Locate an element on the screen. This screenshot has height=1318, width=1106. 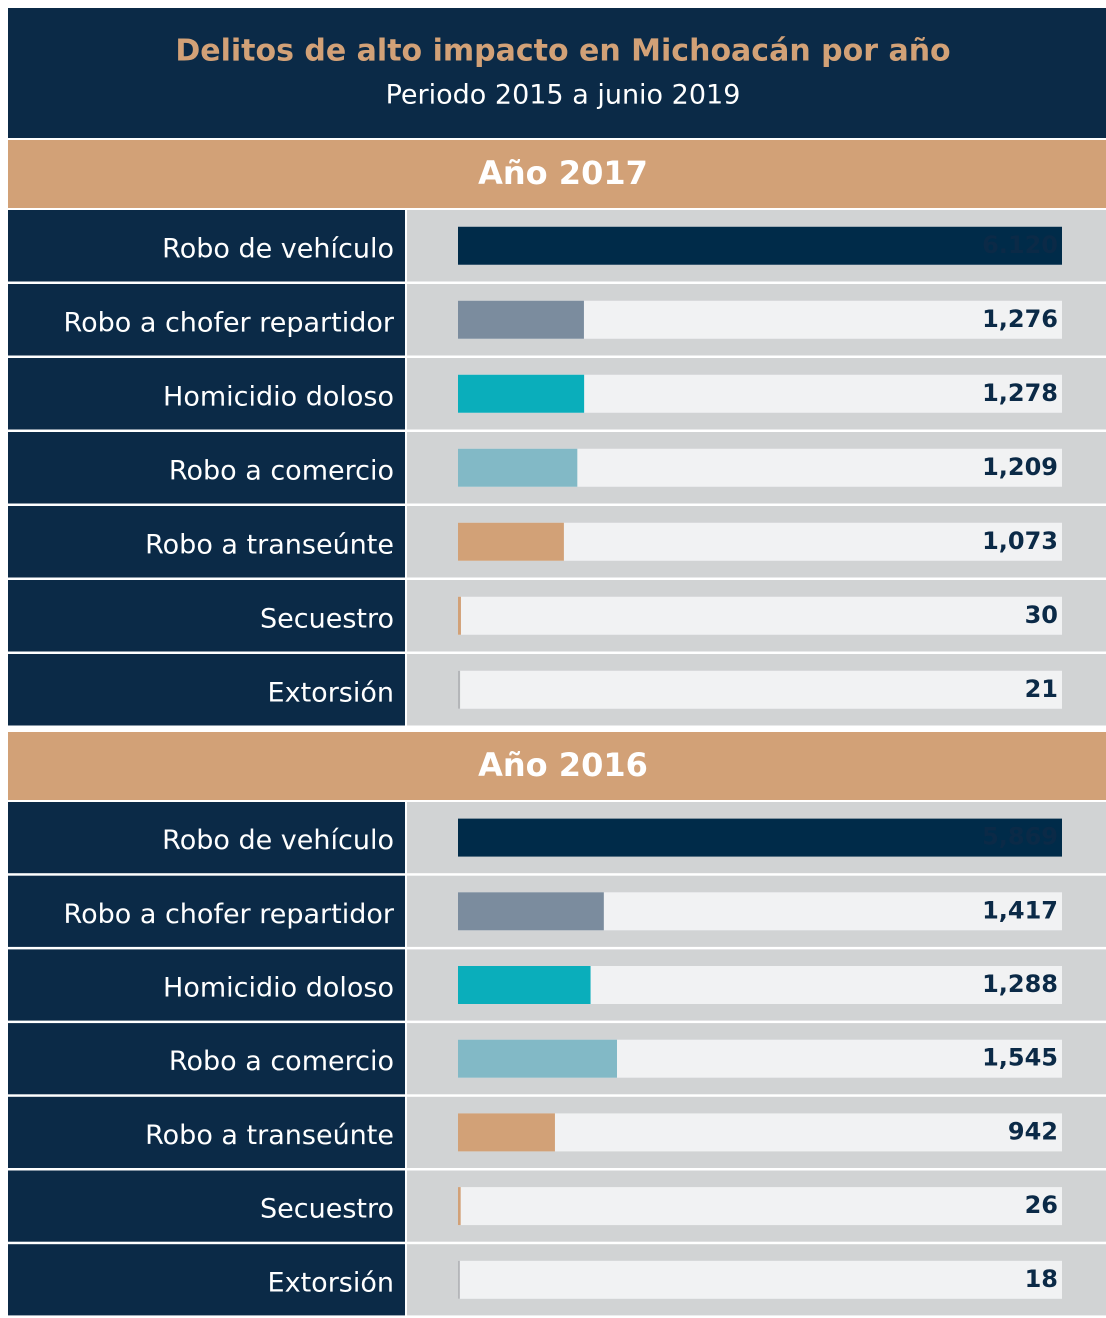
value-label: 5,869 is located at coordinates (1020, 837).